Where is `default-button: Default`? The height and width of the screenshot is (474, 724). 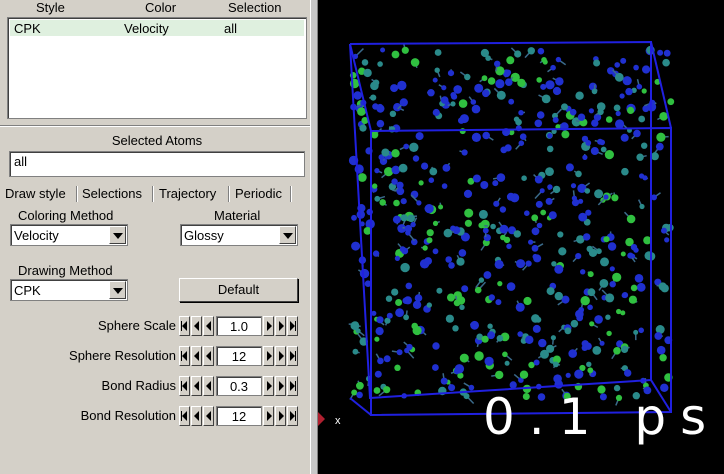
default-button: Default is located at coordinates (238, 290).